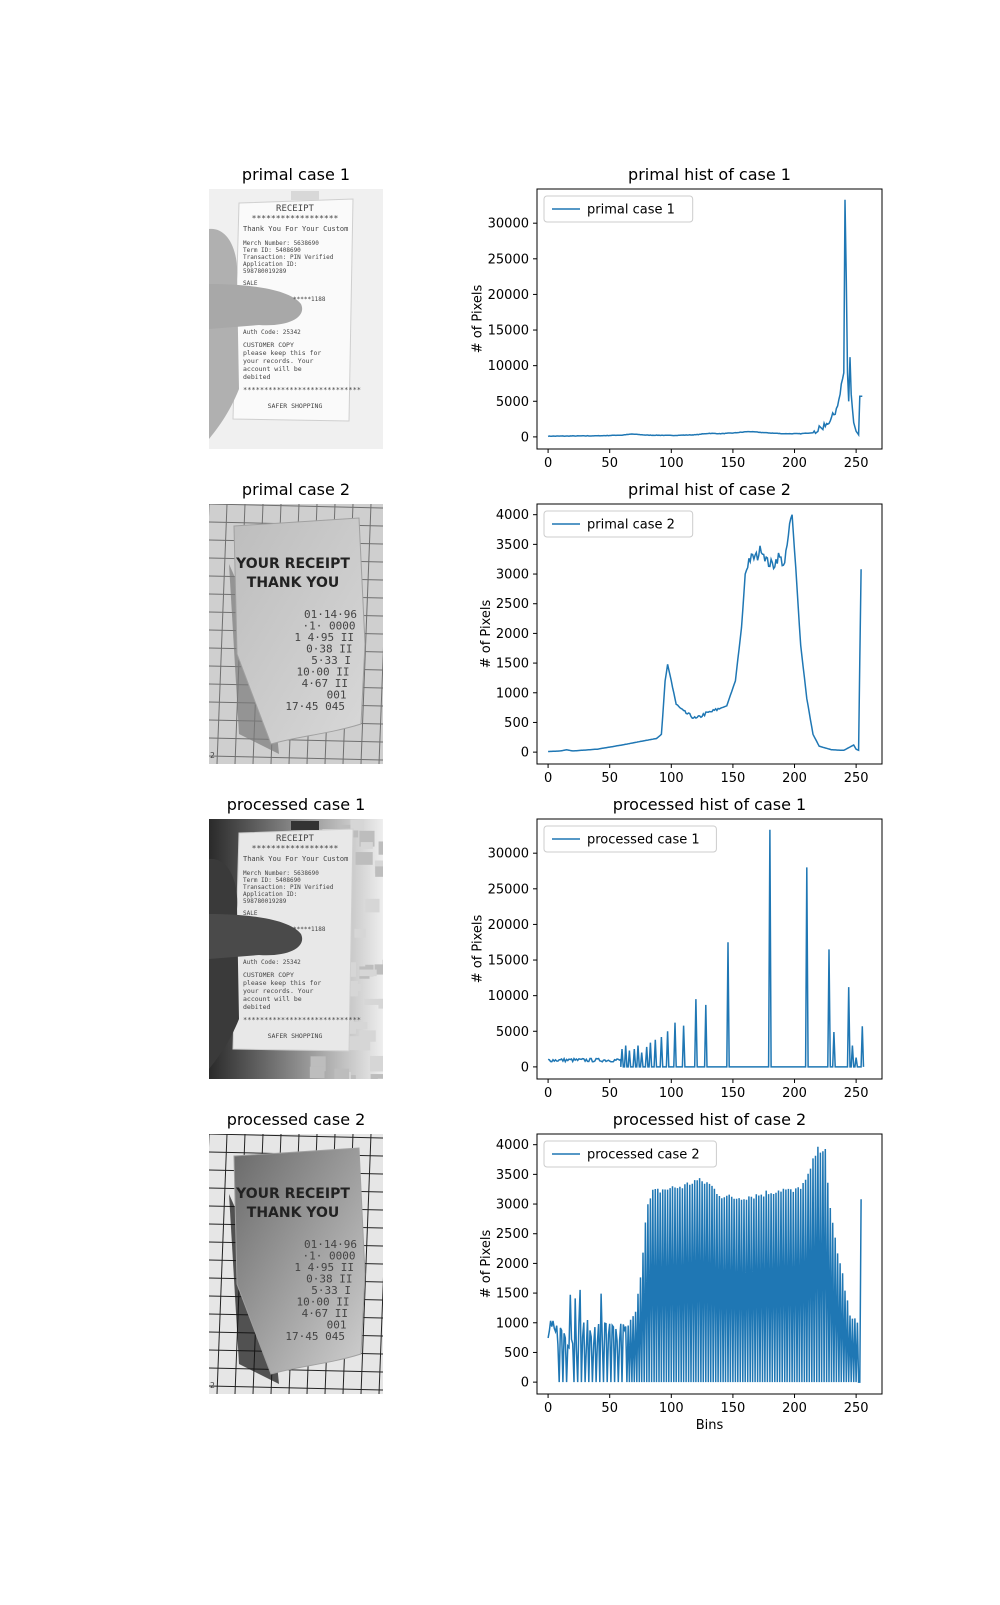  I want to click on receipt-text: debited, so click(256, 1007).